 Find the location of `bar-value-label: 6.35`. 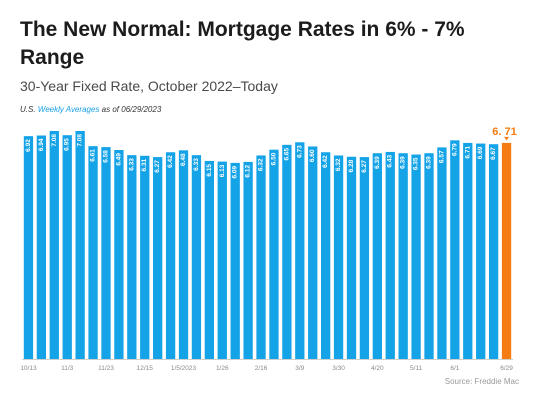

bar-value-label: 6.35 is located at coordinates (416, 163).